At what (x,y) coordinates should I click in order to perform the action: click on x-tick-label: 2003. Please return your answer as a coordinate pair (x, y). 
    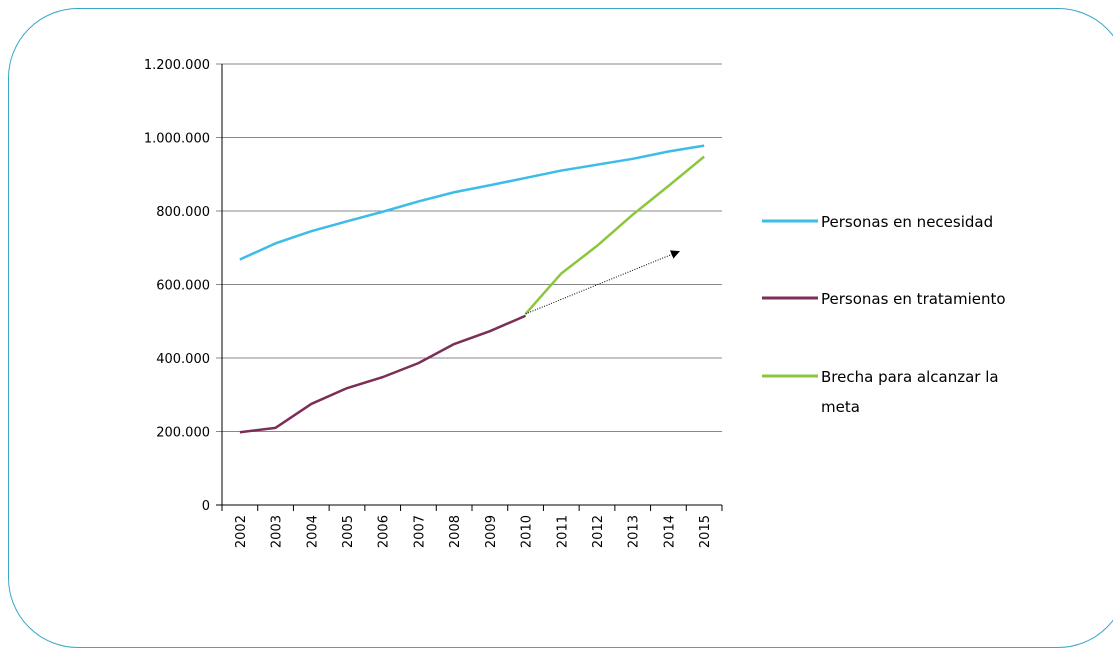
    Looking at the image, I should click on (277, 531).